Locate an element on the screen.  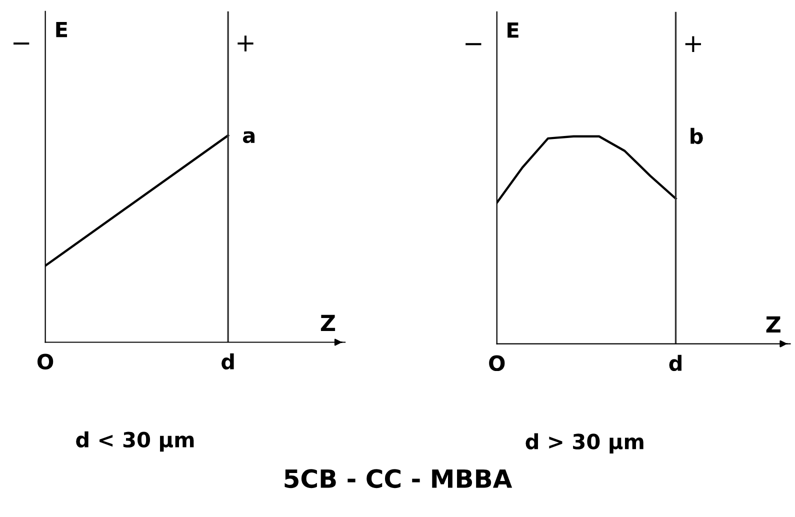
text: 5CB - CC - MBBA is located at coordinates (398, 478).